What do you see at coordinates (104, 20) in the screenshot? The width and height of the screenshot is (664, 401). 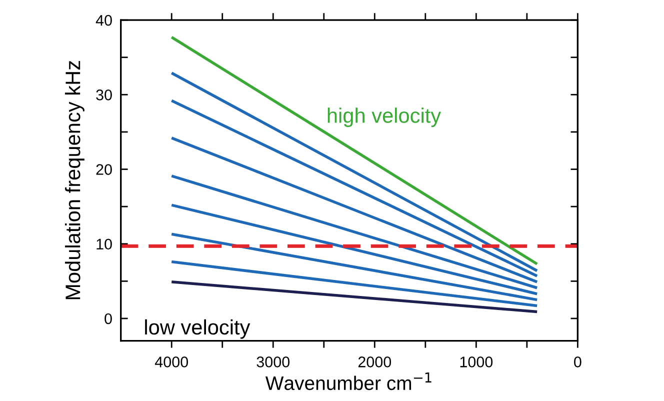 I see `y-tick-label: 40` at bounding box center [104, 20].